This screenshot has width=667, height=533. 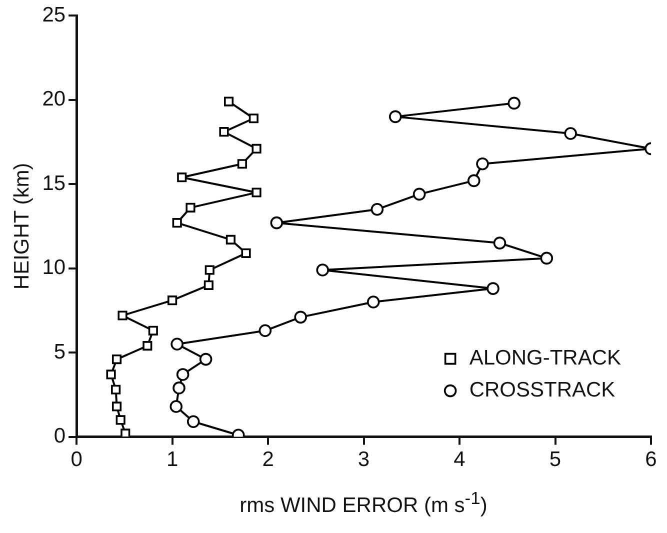 What do you see at coordinates (545, 358) in the screenshot?
I see `legend-label: ALONG-TRACK` at bounding box center [545, 358].